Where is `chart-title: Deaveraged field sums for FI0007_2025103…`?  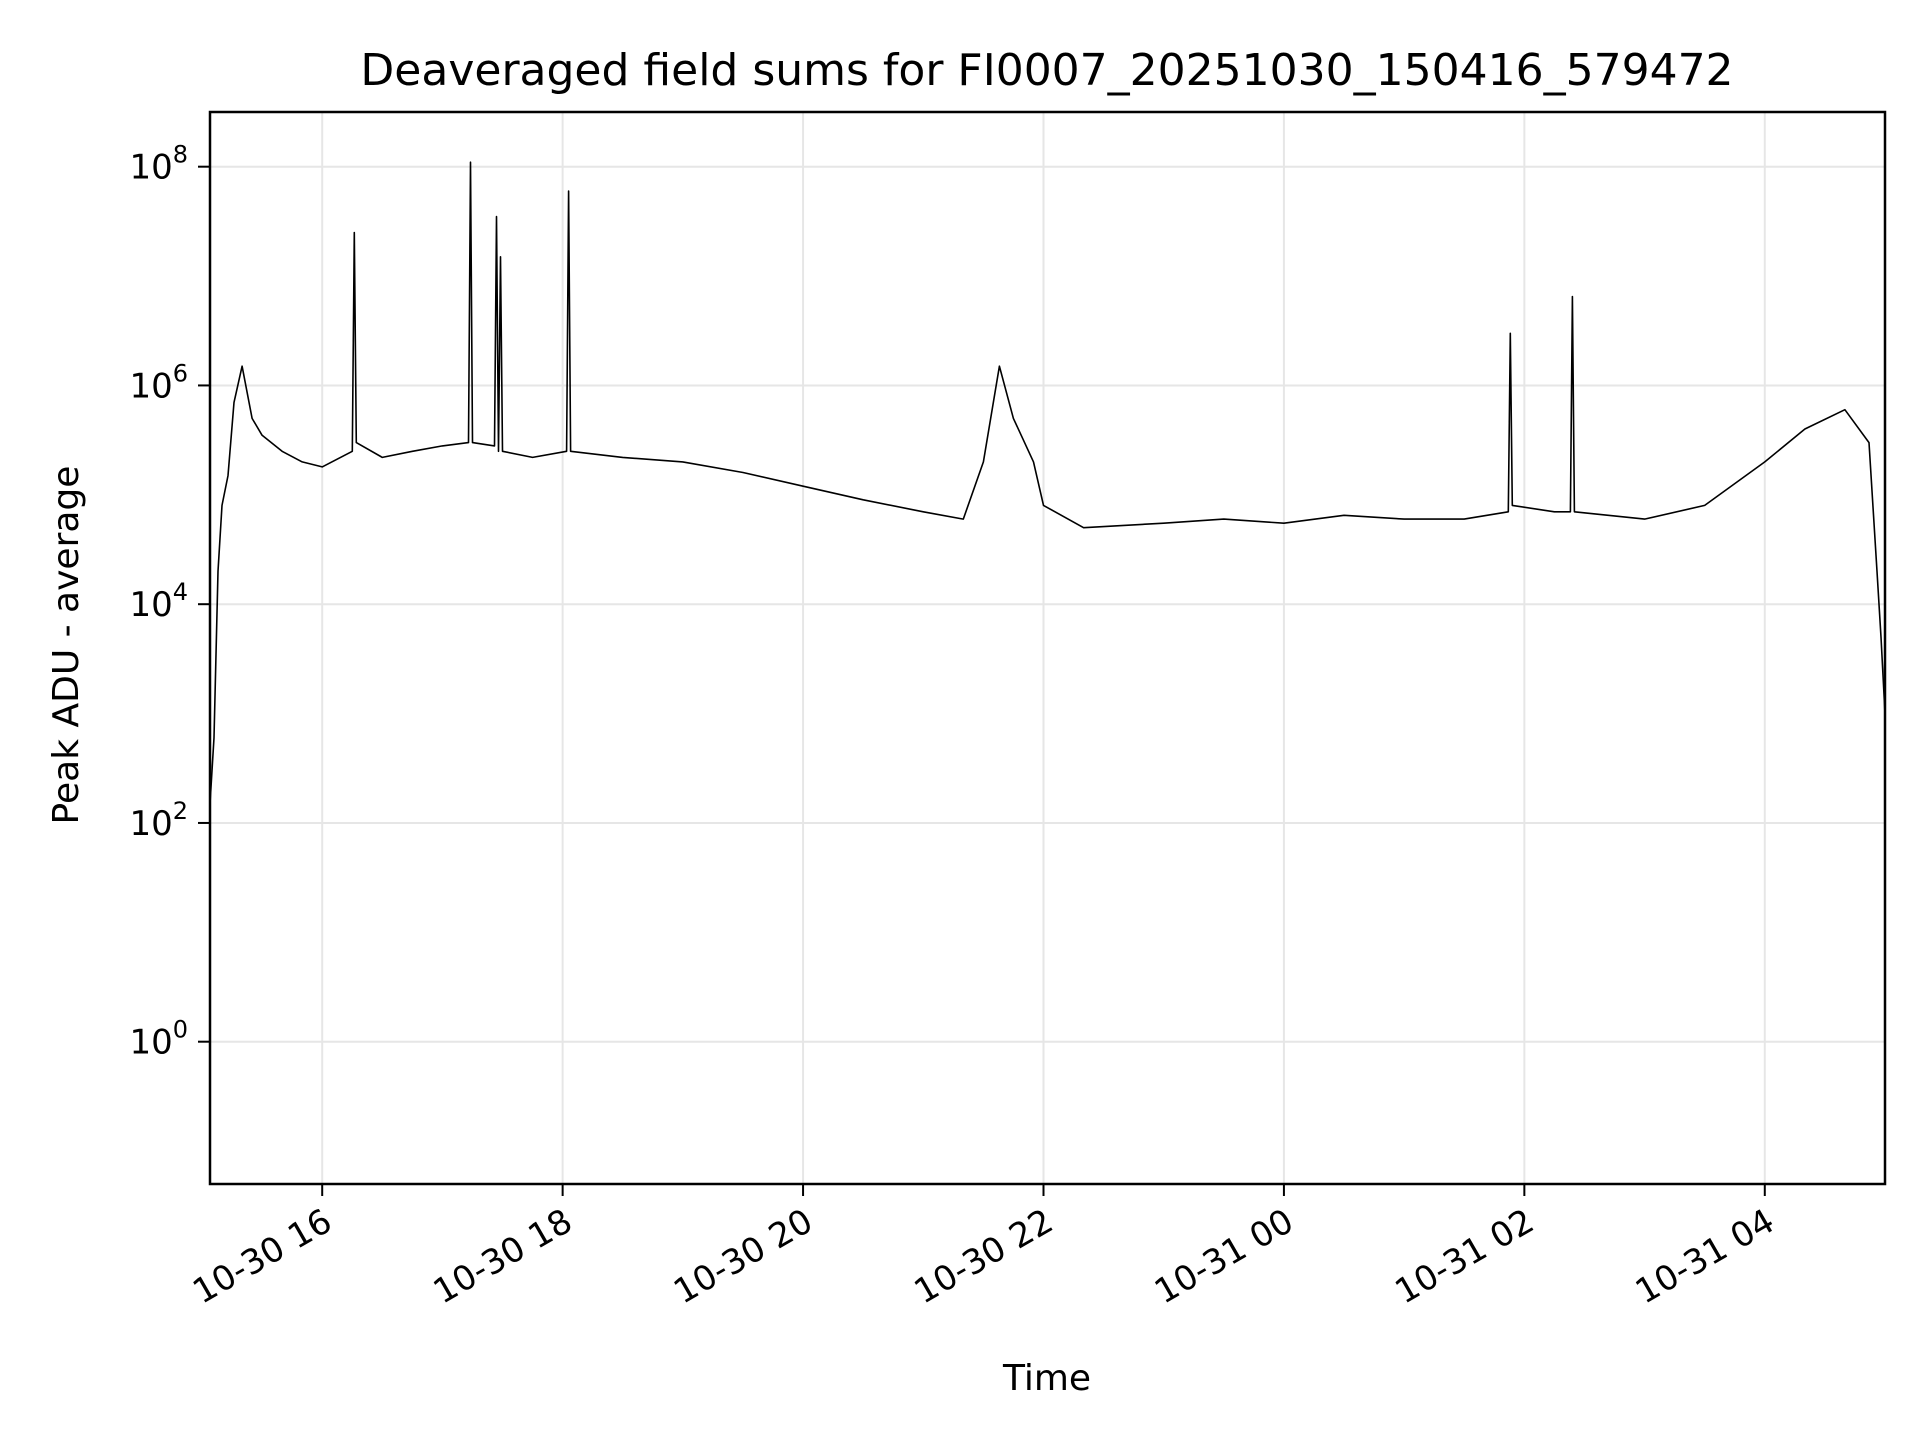 chart-title: Deaveraged field sums for FI0007_2025103… is located at coordinates (1046, 70).